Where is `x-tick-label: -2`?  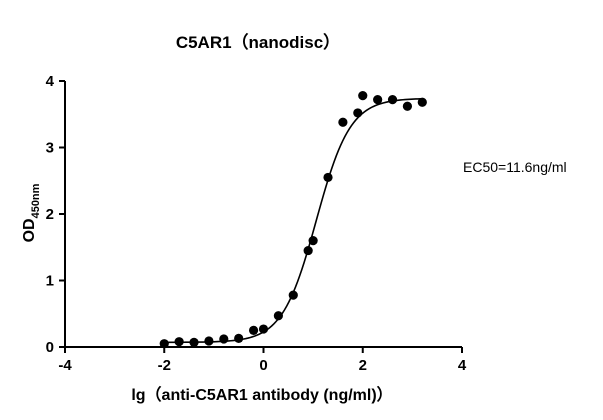 x-tick-label: -2 is located at coordinates (164, 365).